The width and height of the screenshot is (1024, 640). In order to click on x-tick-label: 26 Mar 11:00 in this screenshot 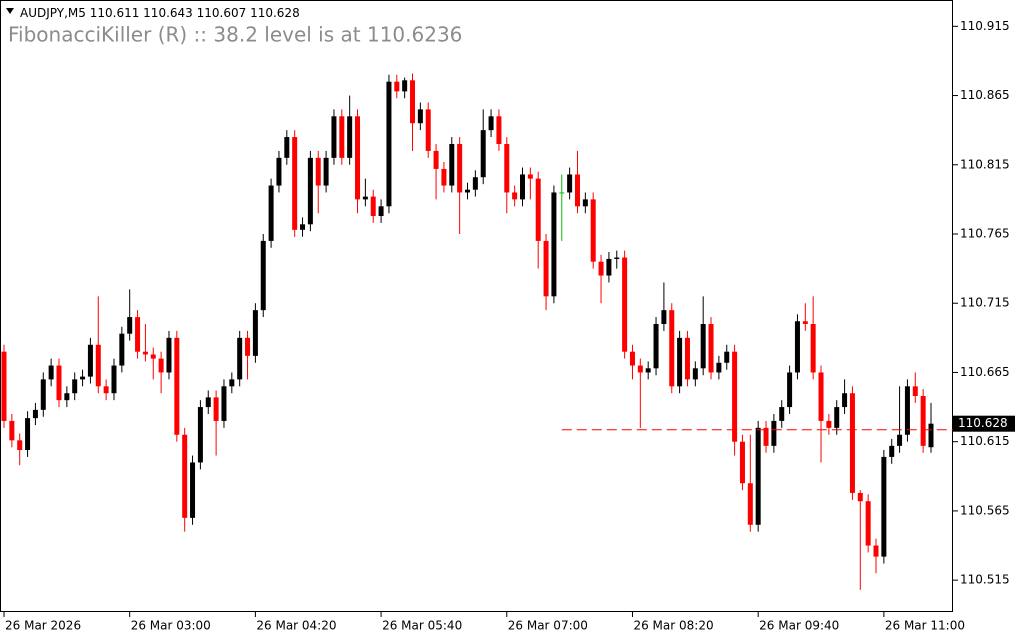, I will do `click(925, 626)`.